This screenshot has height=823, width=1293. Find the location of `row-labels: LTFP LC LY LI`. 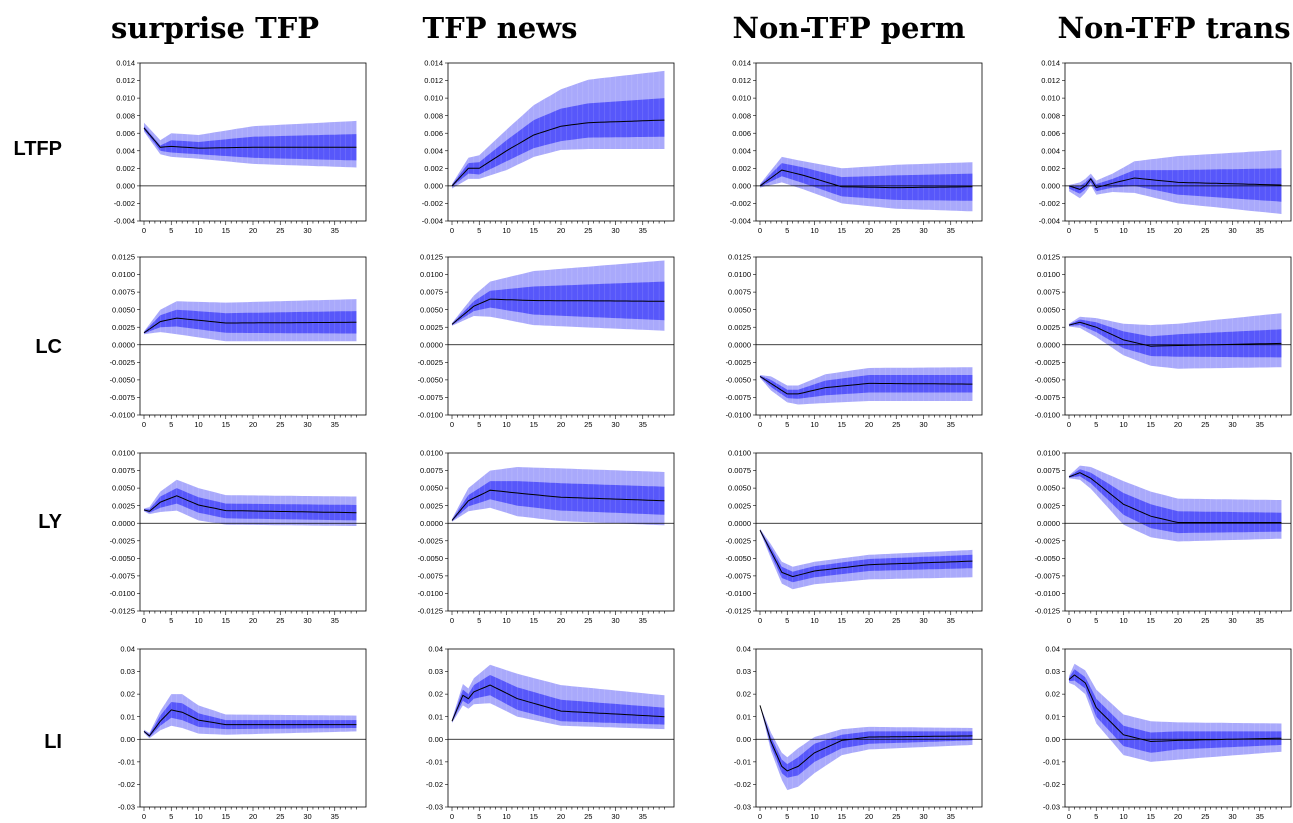

row-labels: LTFP LC LY LI is located at coordinates (37, 445).